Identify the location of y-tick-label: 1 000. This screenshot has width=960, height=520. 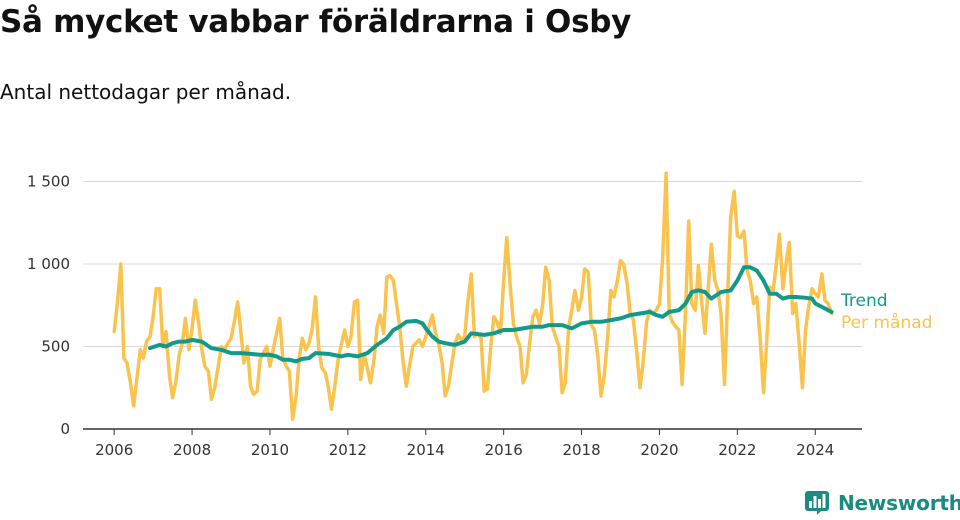
(48, 264).